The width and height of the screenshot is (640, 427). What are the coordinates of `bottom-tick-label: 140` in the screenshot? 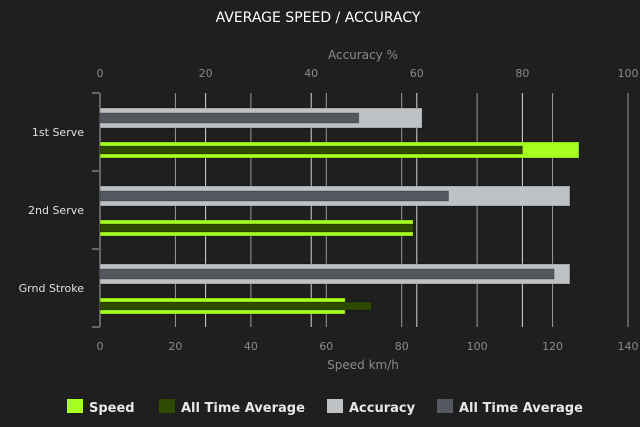 It's located at (628, 346).